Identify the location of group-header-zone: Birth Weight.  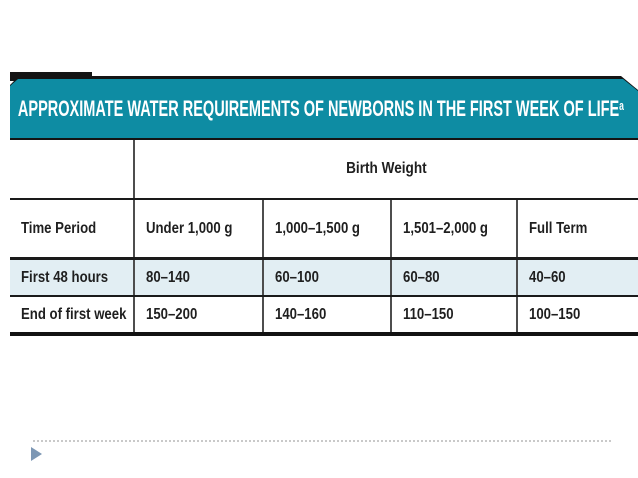
(386, 169).